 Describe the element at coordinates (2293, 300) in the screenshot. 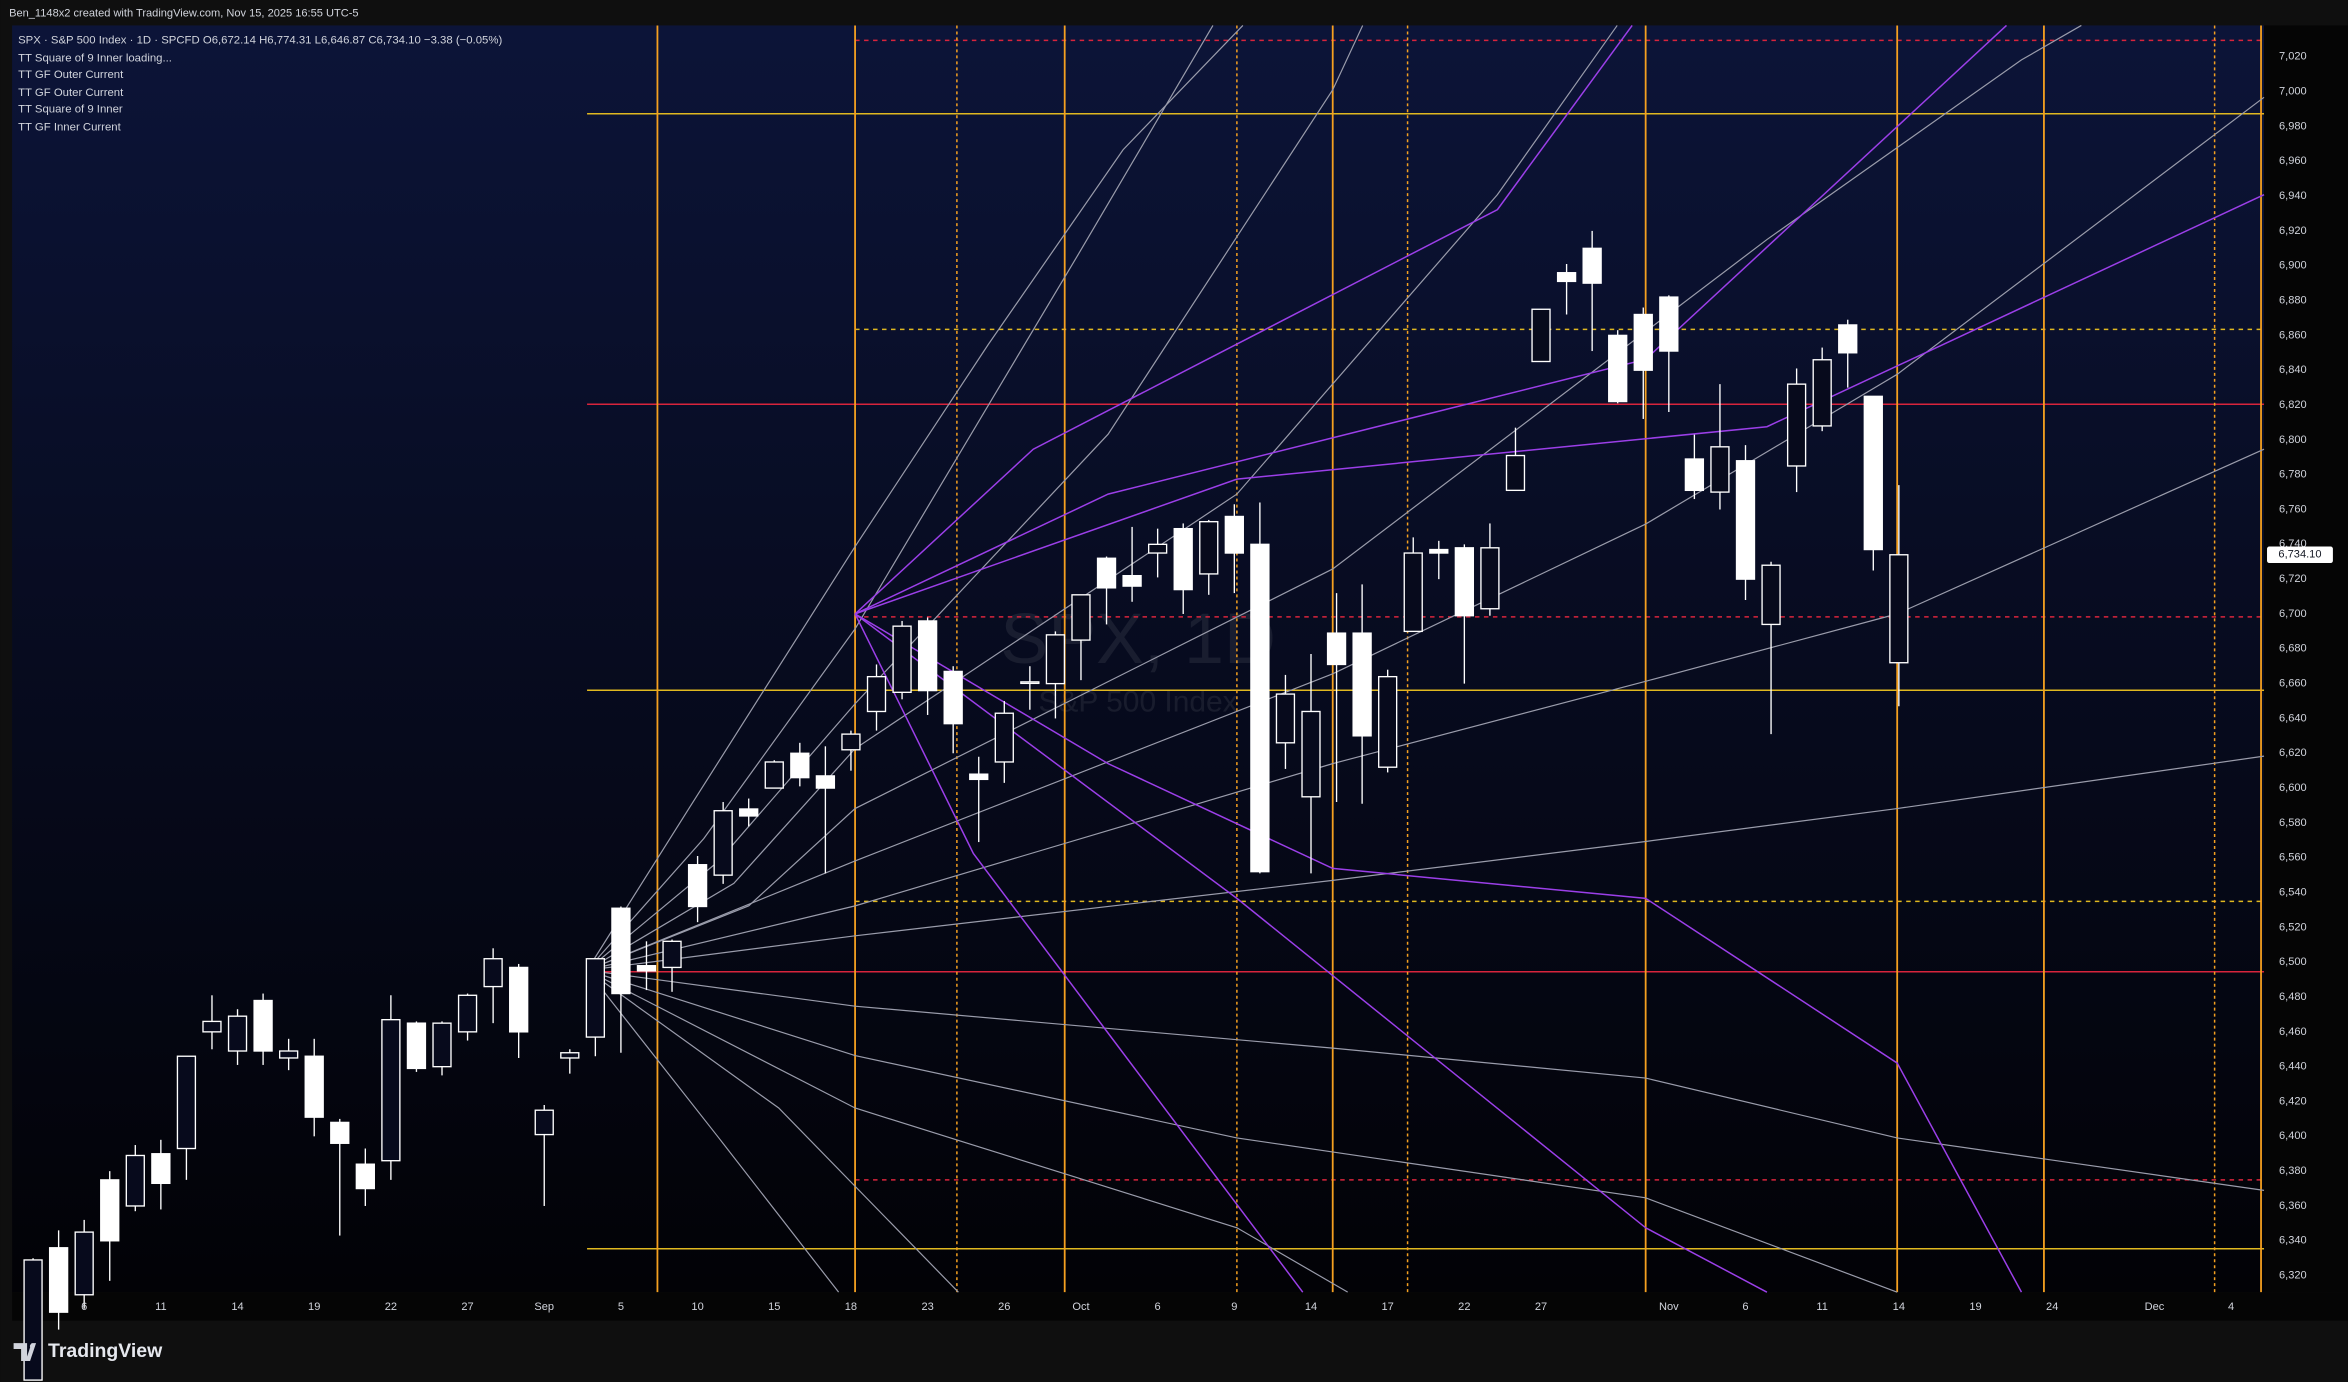

I see `y-tick-label: 6,880` at that location.